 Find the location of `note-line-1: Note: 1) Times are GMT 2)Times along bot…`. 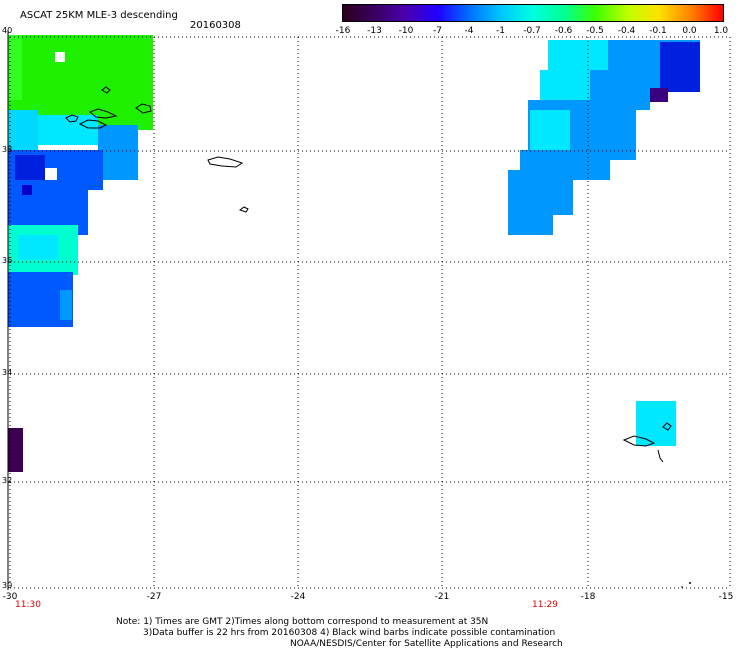

note-line-1: Note: 1) Times are GMT 2)Times along bot… is located at coordinates (302, 622).